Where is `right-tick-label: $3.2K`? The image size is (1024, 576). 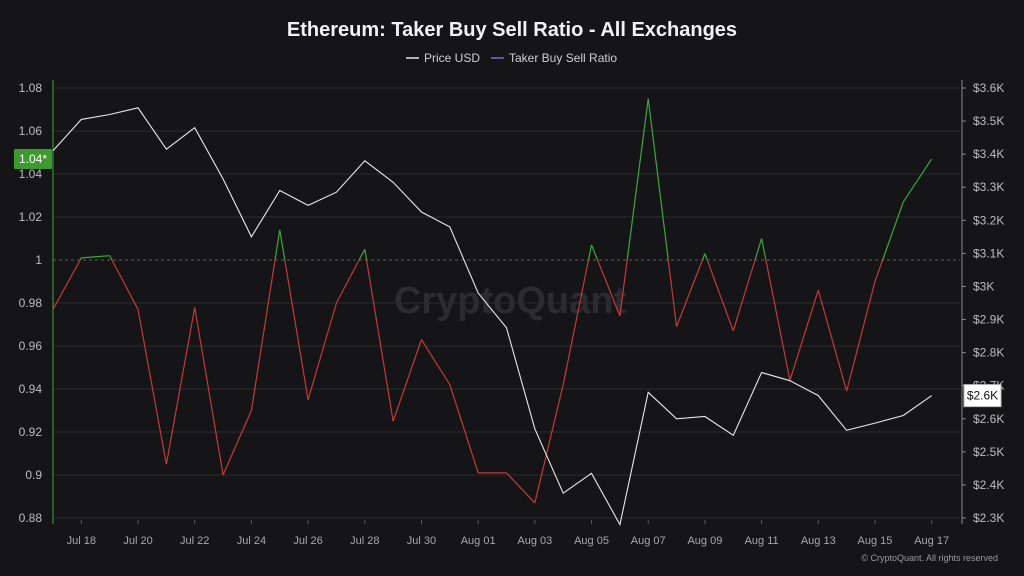 right-tick-label: $3.2K is located at coordinates (988, 220).